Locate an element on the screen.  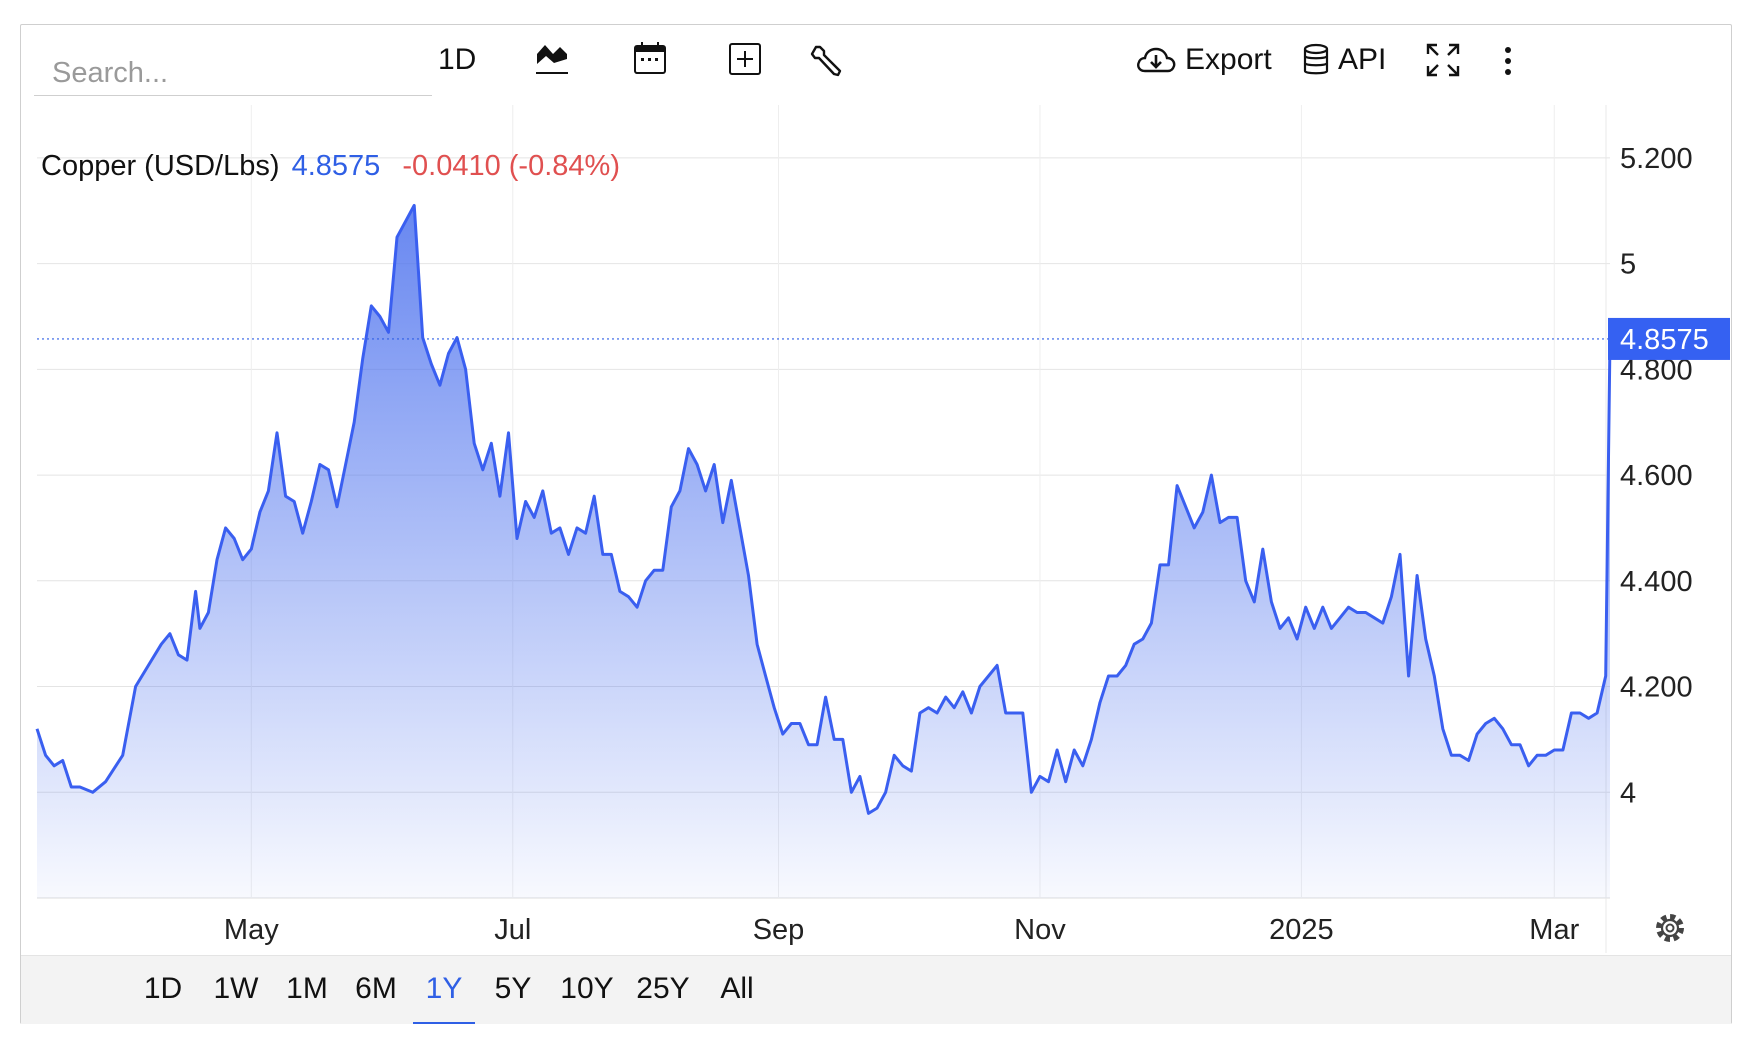
more-button is located at coordinates (1508, 61).